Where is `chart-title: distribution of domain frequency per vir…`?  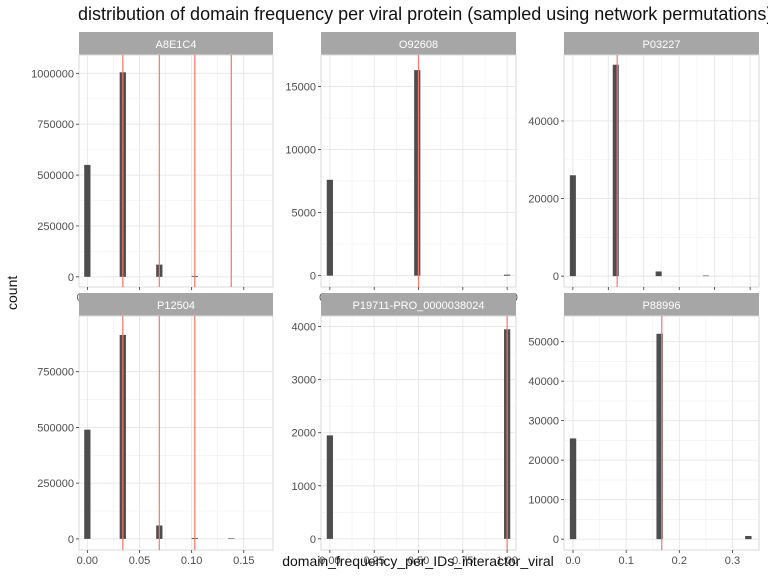
chart-title: distribution of domain frequency per vir… is located at coordinates (423, 14).